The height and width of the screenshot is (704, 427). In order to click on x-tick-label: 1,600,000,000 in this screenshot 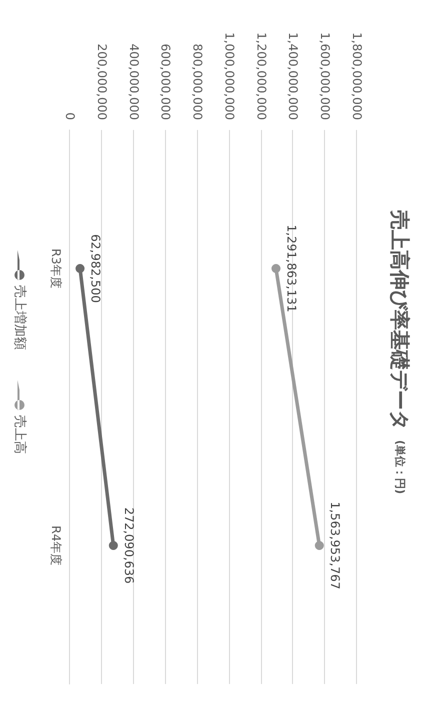, I will do `click(325, 76)`.